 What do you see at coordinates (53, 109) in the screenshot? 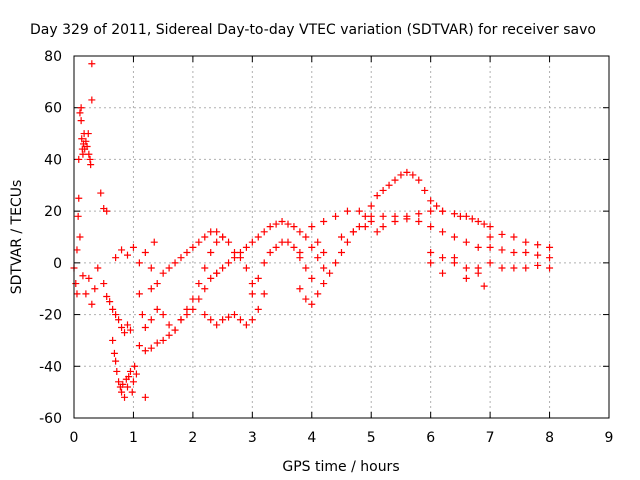
I see `y-tick-label: 60` at bounding box center [53, 109].